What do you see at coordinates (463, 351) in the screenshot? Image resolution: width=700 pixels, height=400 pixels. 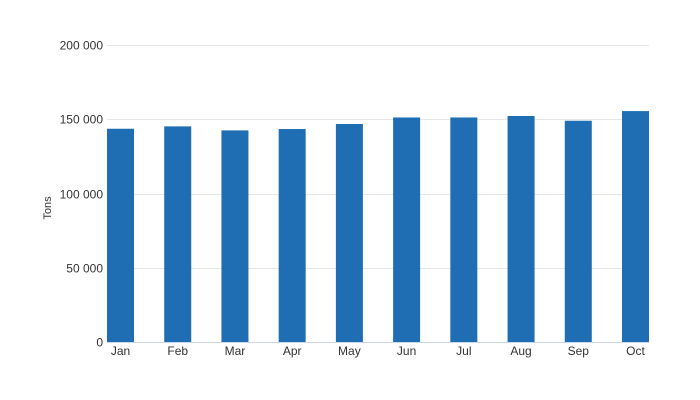 I see `x-tick-label: Jul` at bounding box center [463, 351].